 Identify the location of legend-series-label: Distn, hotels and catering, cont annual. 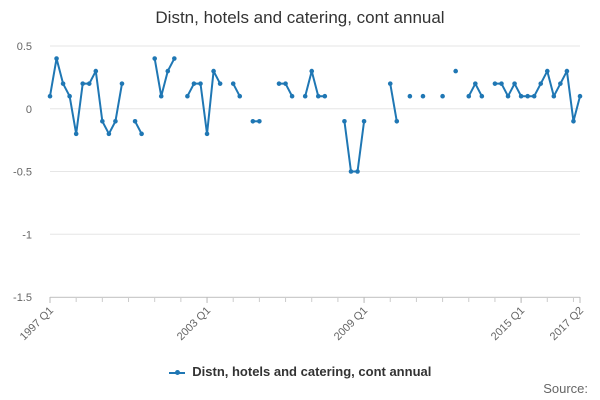
(312, 371).